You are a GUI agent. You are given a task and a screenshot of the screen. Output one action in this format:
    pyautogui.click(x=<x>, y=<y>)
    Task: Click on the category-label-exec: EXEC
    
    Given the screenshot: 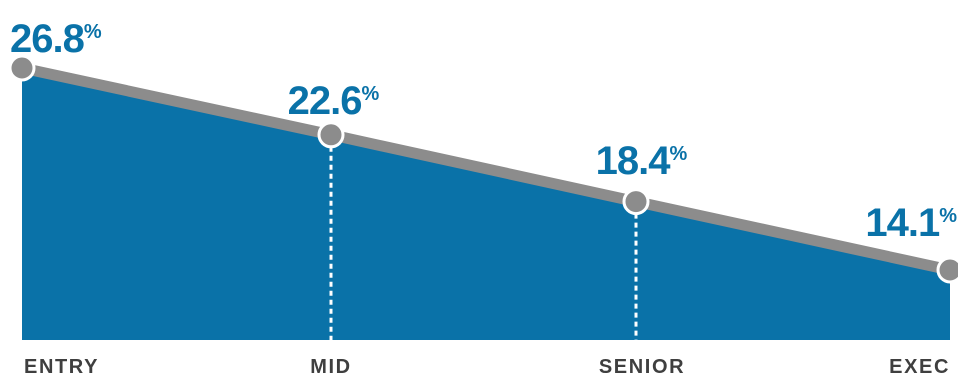 What is the action you would take?
    pyautogui.click(x=919, y=367)
    